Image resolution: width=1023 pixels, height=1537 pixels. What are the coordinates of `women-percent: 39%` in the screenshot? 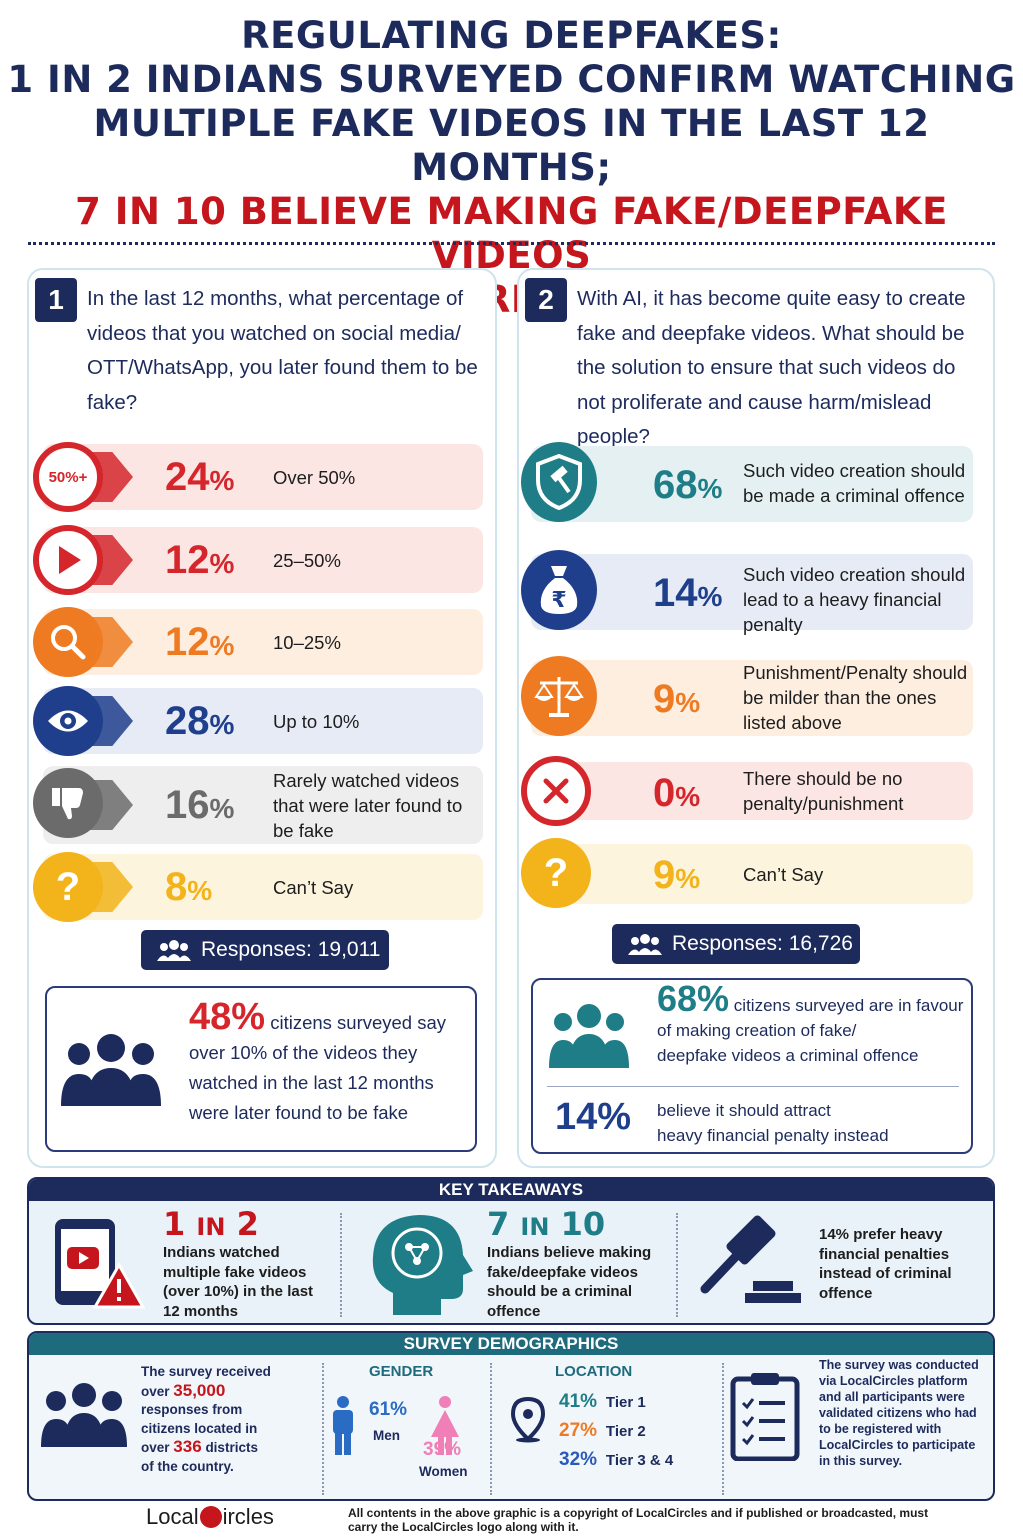 It's located at (442, 1449).